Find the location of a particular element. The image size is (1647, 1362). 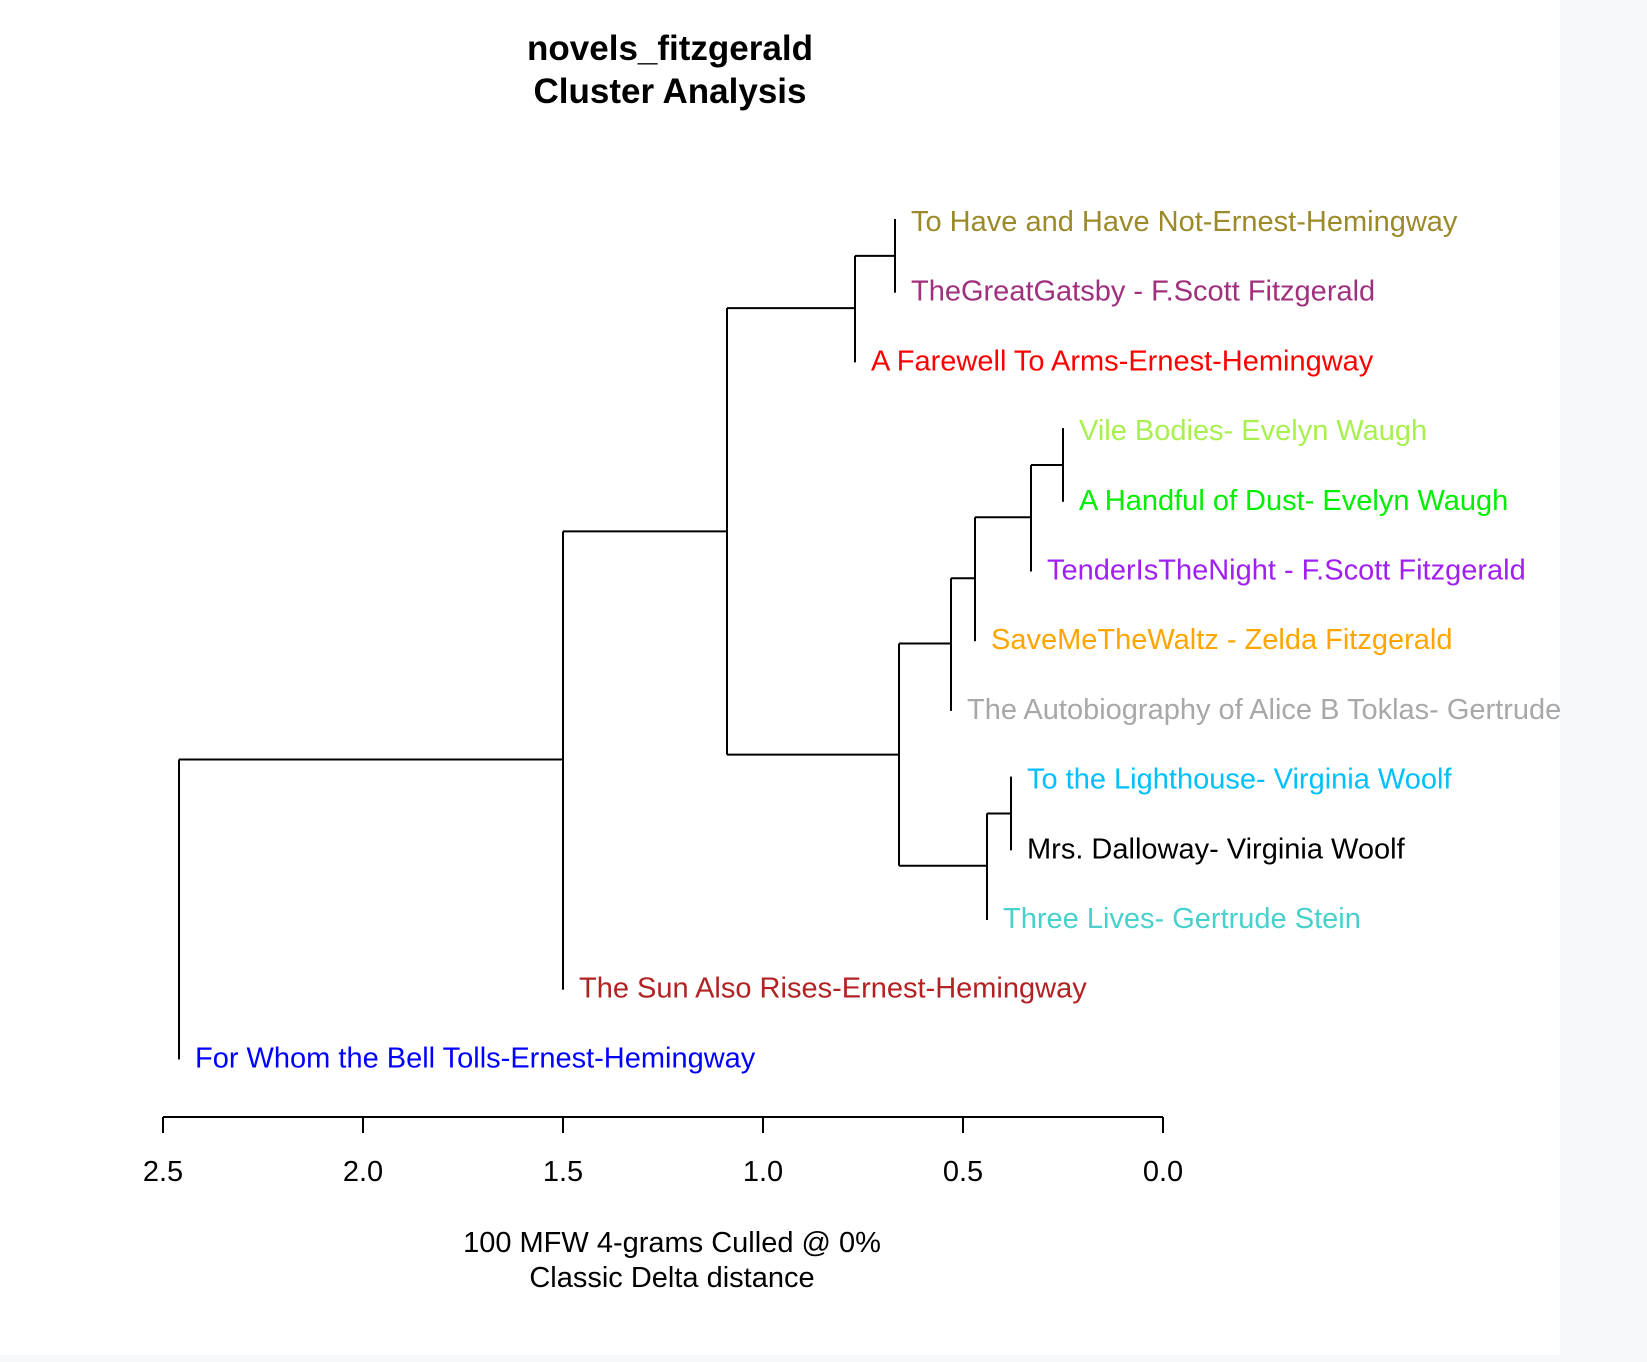

leaf-label: To Have and Have Not-Ernest-Hemingway is located at coordinates (1184, 222).